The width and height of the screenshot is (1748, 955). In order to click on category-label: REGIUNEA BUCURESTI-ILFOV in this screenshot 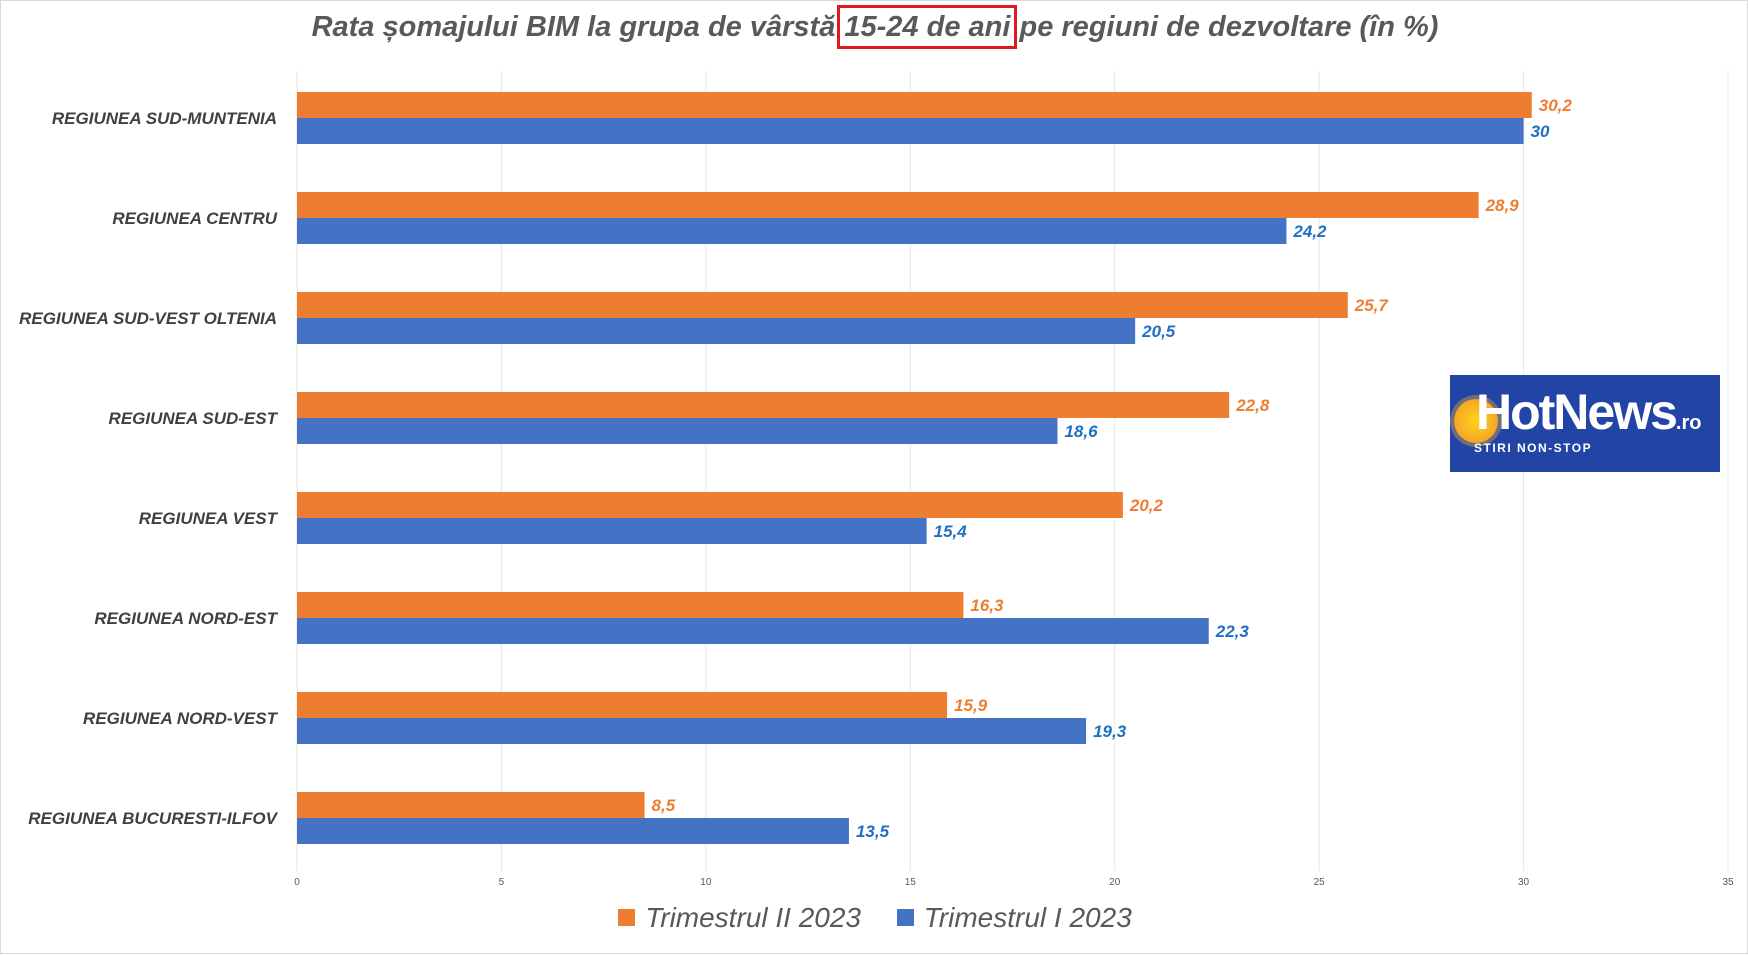, I will do `click(153, 818)`.